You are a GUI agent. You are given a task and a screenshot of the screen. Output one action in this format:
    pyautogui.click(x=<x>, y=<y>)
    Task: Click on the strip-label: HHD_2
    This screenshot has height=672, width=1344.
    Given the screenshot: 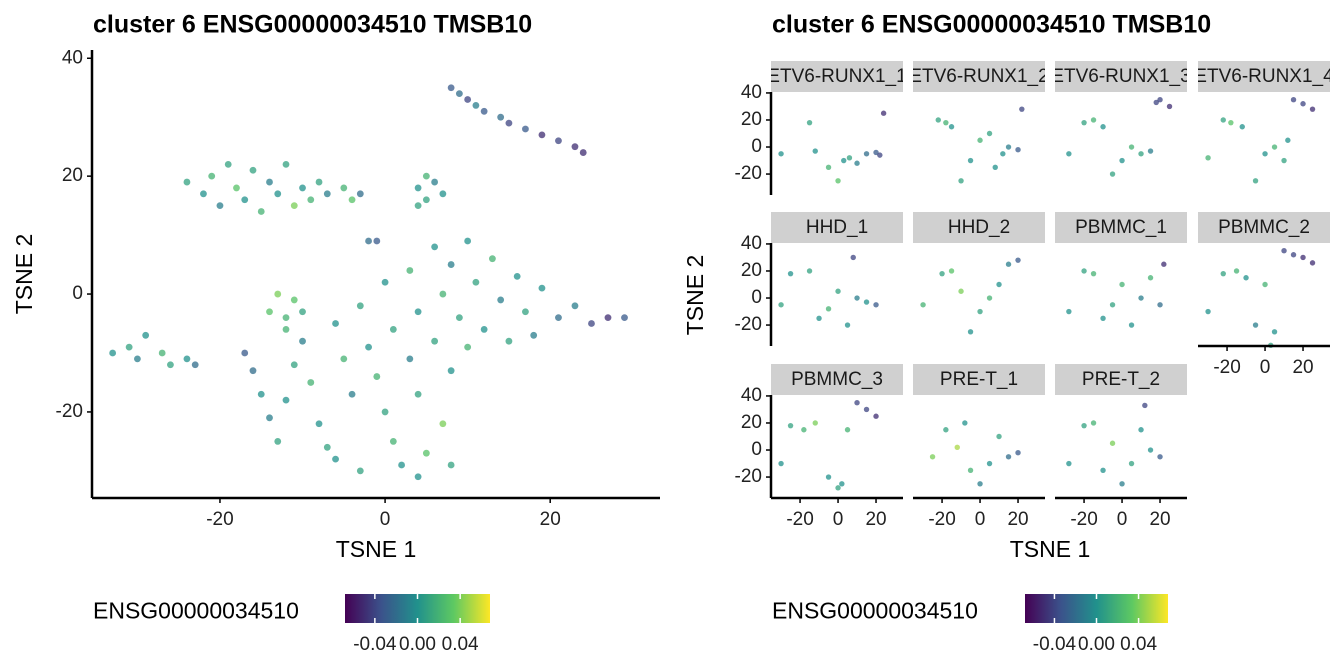 What is the action you would take?
    pyautogui.click(x=979, y=227)
    